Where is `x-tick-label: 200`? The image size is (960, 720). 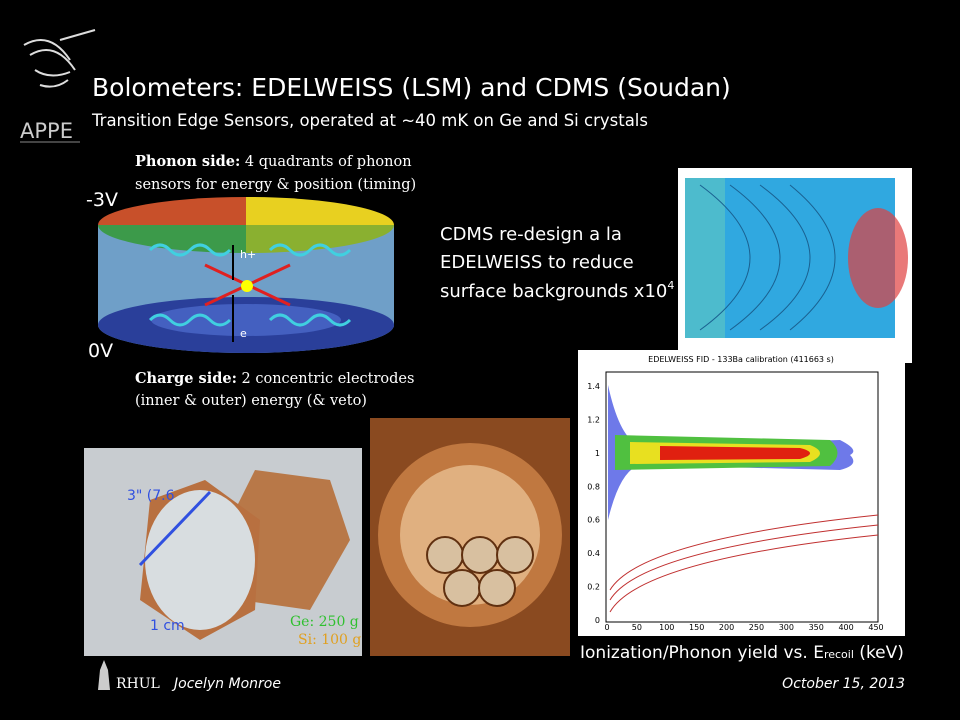 x-tick-label: 200 is located at coordinates (726, 627).